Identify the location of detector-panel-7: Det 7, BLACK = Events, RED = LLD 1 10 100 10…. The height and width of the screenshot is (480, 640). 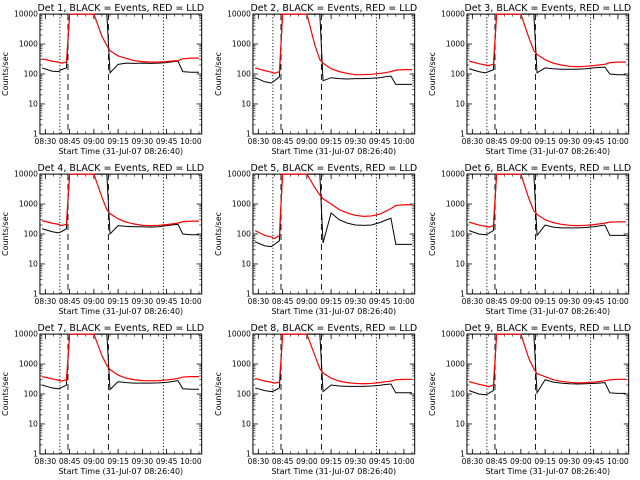
(102, 399).